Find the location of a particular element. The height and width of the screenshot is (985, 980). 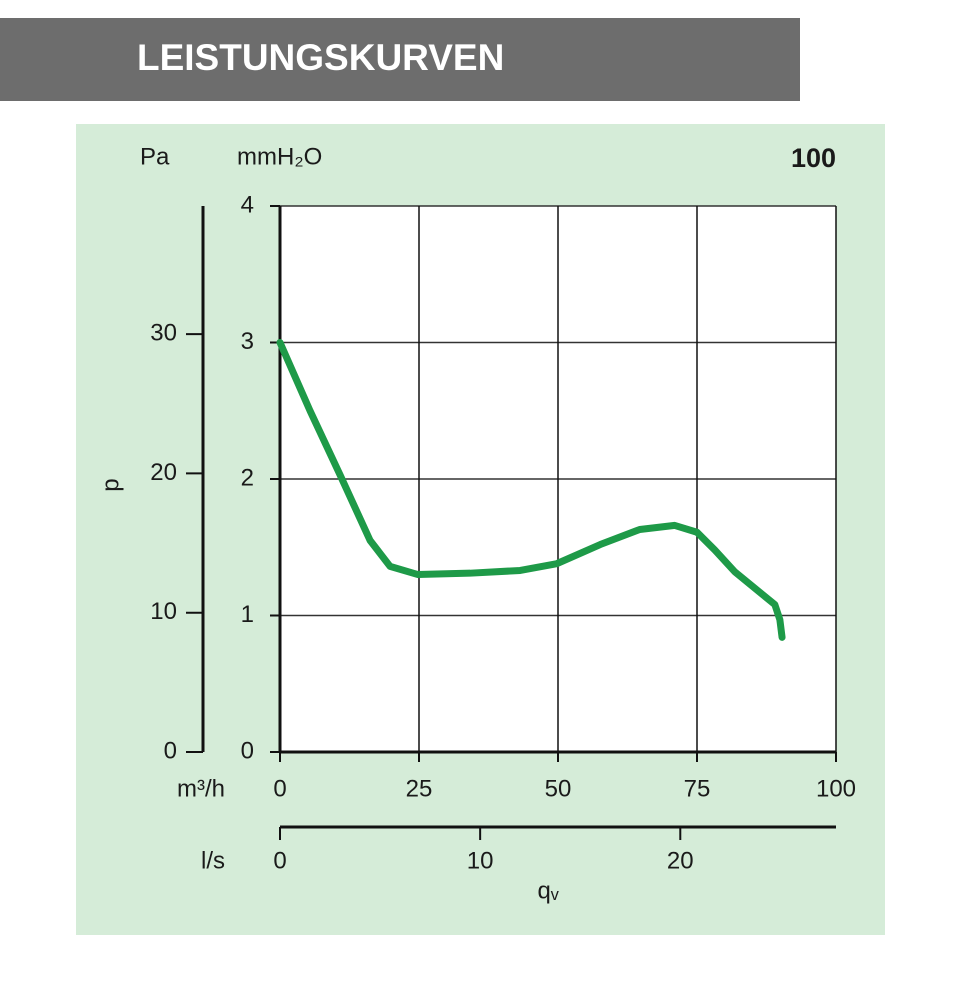

x-tick-label: 100 is located at coordinates (836, 788).